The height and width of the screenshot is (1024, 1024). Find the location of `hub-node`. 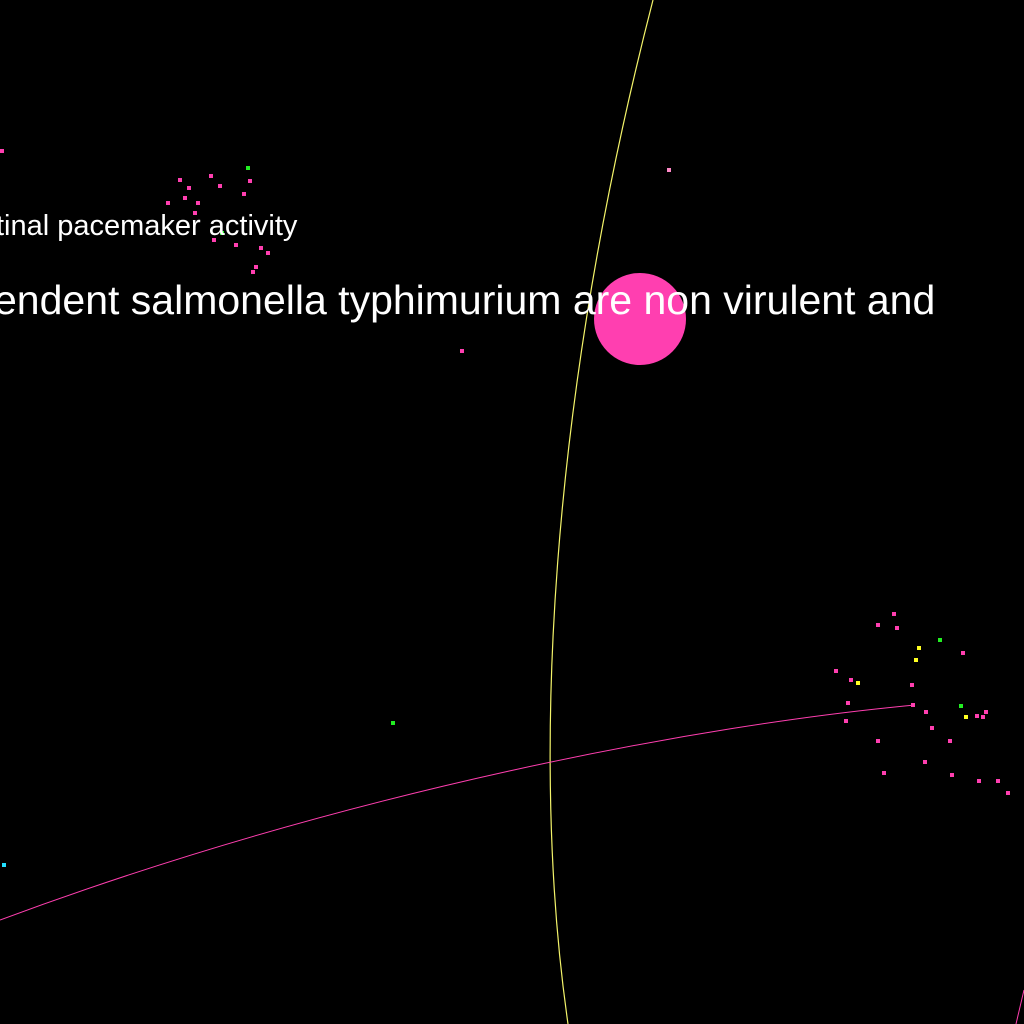

hub-node is located at coordinates (640, 319).